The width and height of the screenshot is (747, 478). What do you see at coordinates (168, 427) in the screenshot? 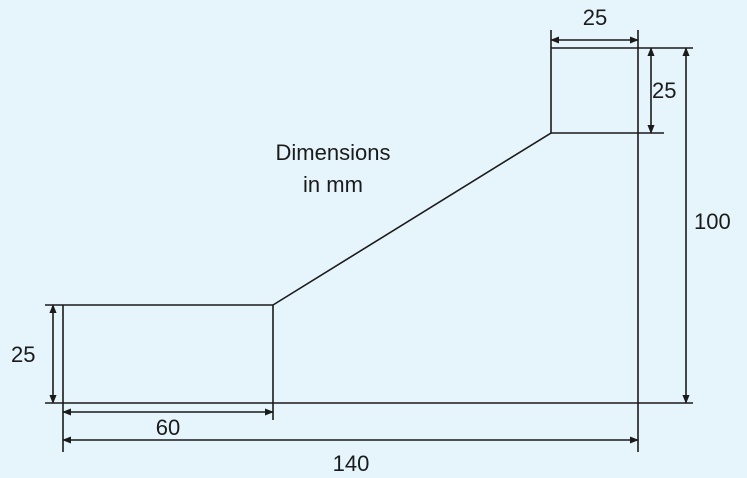
I see `dim-label-left-length: 60` at bounding box center [168, 427].